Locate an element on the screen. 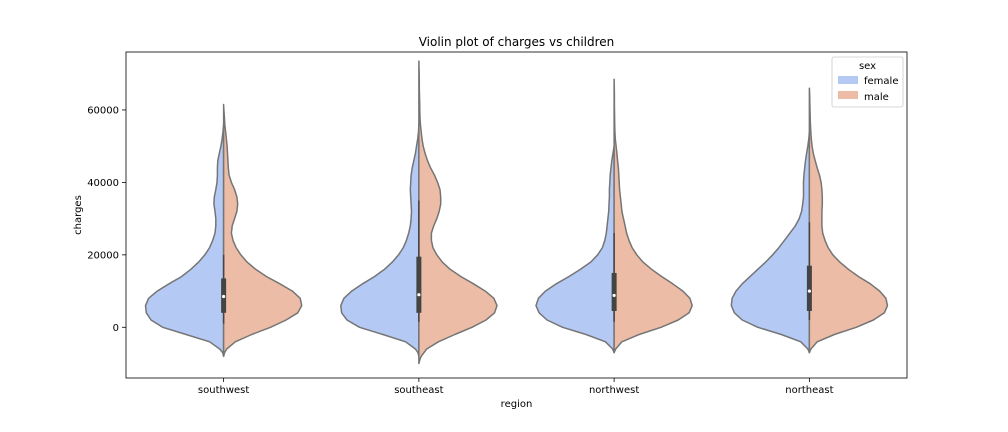  legend: sex female male is located at coordinates (867, 82).